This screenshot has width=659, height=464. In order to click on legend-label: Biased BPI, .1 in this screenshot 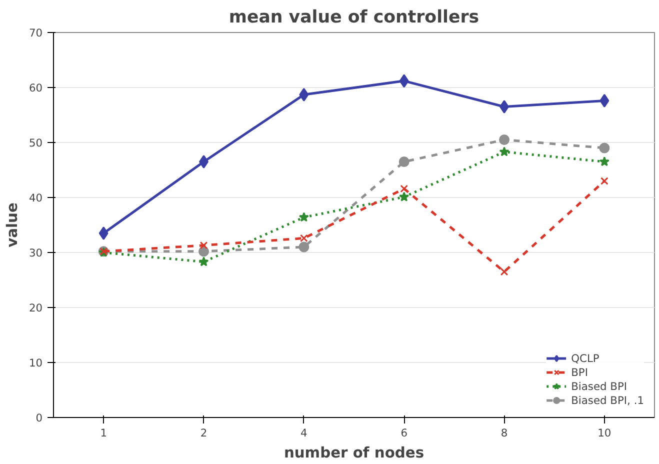, I will do `click(607, 400)`.